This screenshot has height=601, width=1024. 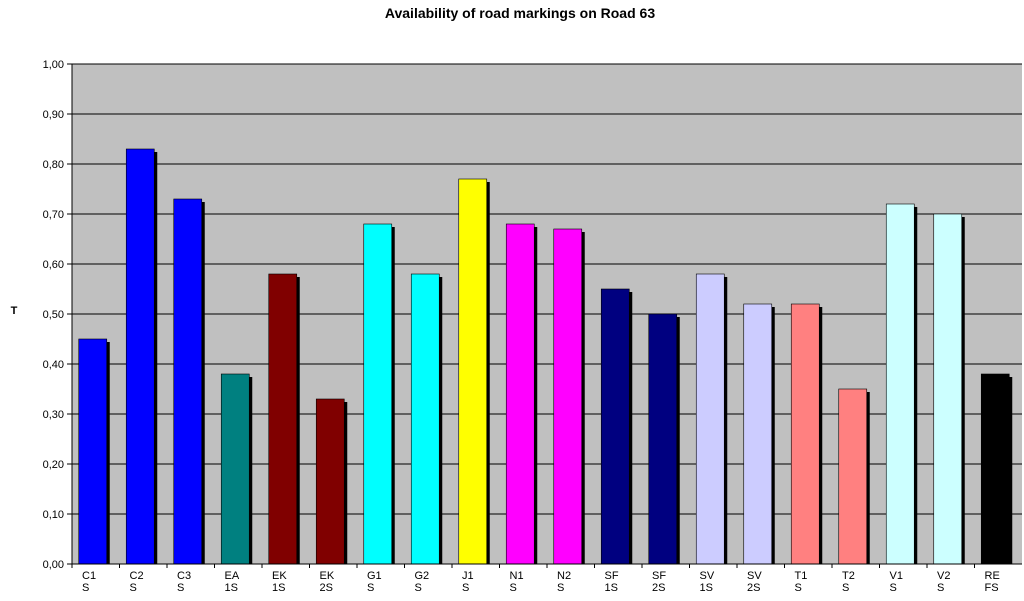 I want to click on bar-SF-1S, so click(x=616, y=426).